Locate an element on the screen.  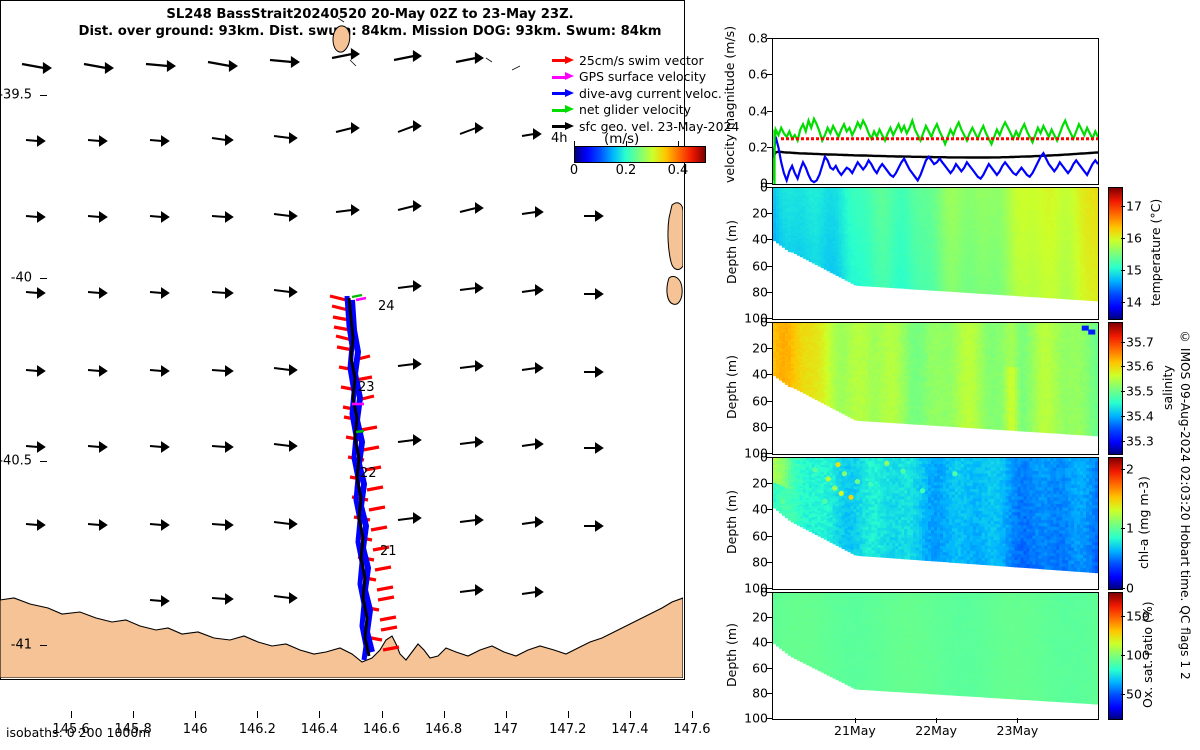
salinity-section-panel is located at coordinates (935, 388).